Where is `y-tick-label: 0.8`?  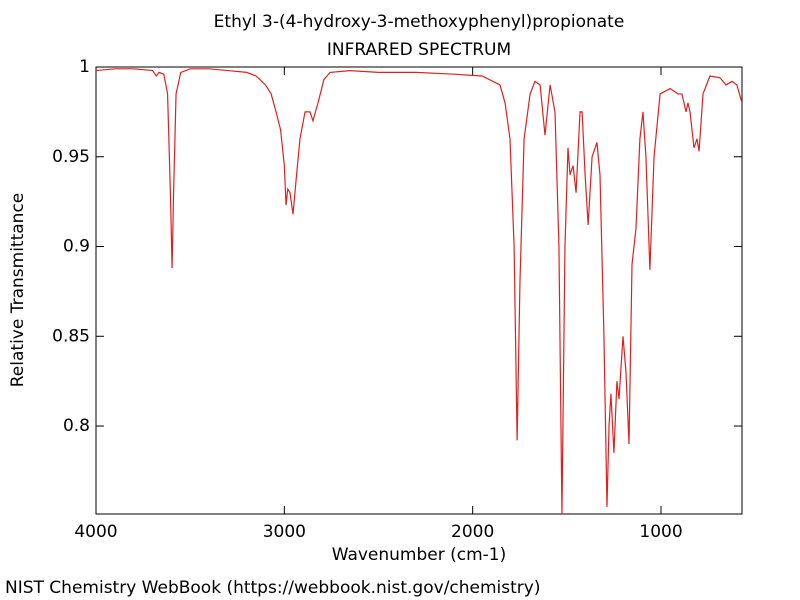
y-tick-label: 0.8 is located at coordinates (76, 426).